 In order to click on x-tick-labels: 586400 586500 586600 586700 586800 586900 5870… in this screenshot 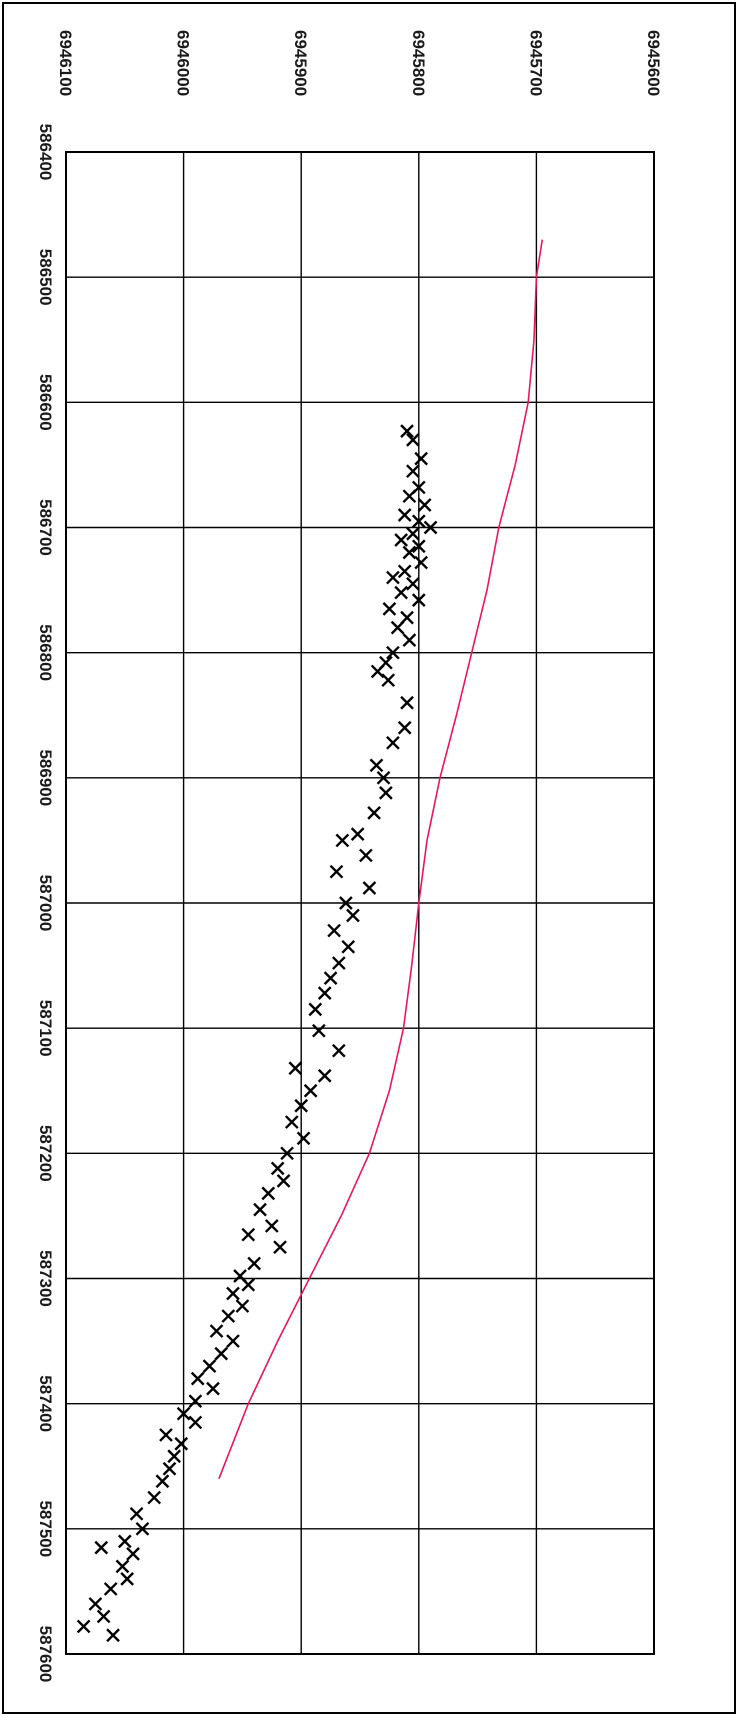, I will do `click(45, 903)`.